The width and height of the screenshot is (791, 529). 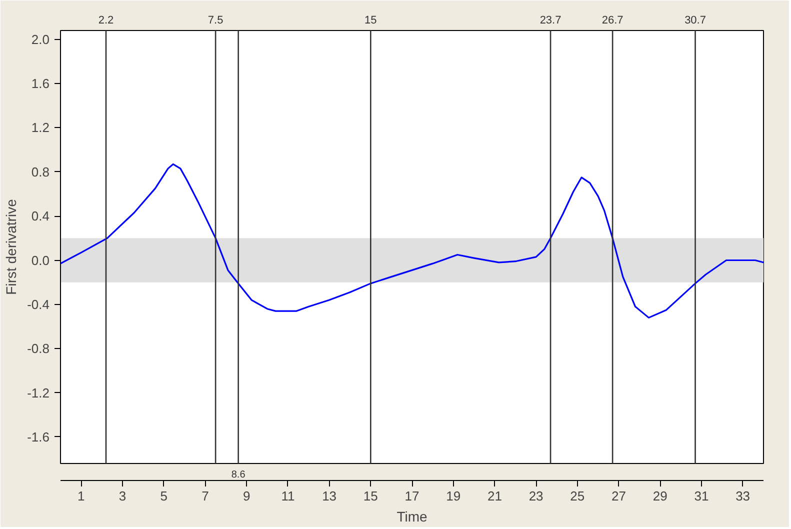 What do you see at coordinates (40, 128) in the screenshot?
I see `y-tick-label: 1.2` at bounding box center [40, 128].